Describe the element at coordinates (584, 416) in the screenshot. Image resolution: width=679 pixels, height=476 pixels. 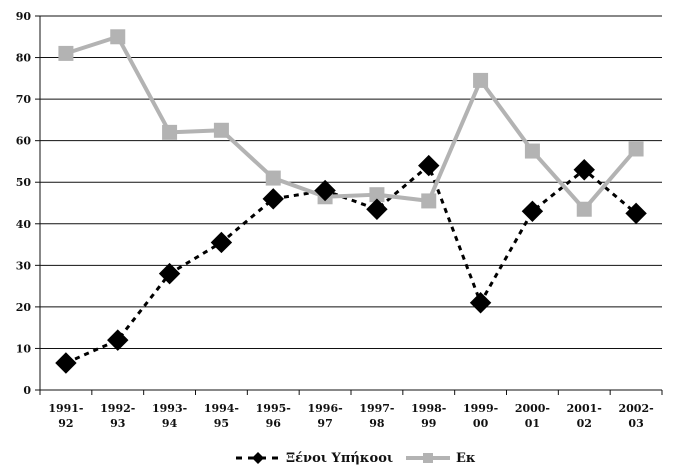
I see `x-tick-label: 2001-02` at that location.